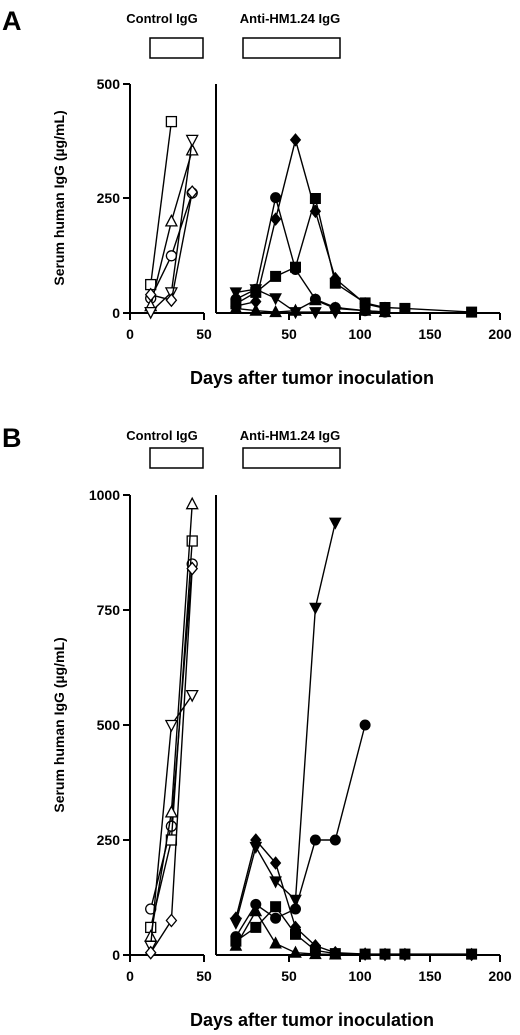 This screenshot has width=520, height=1035. I want to click on panel-letter: A, so click(12, 21).